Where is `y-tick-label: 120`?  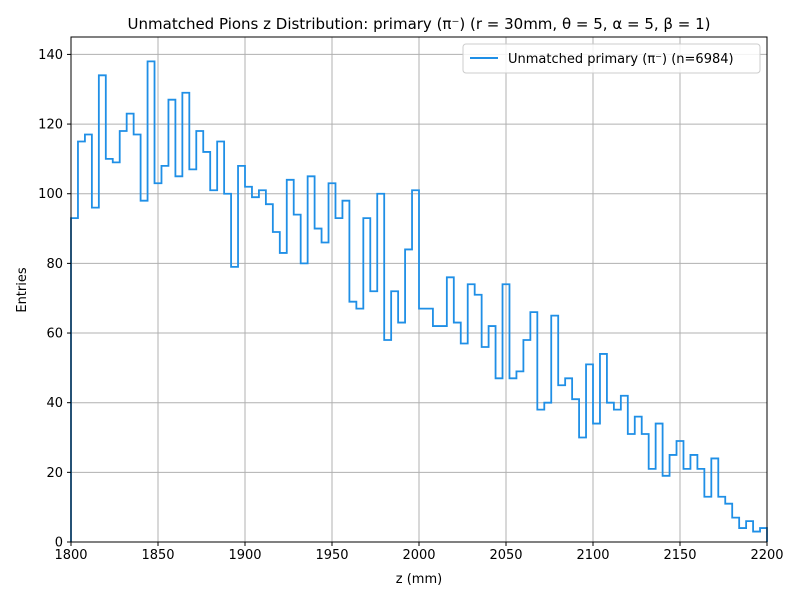
y-tick-label: 120 is located at coordinates (50, 125).